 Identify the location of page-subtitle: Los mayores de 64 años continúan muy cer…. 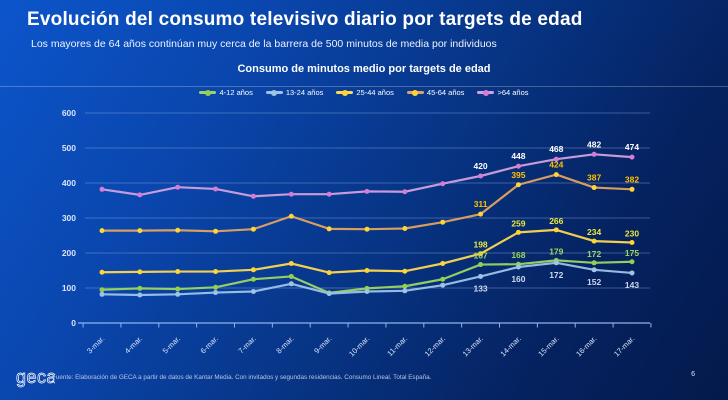
(264, 44).